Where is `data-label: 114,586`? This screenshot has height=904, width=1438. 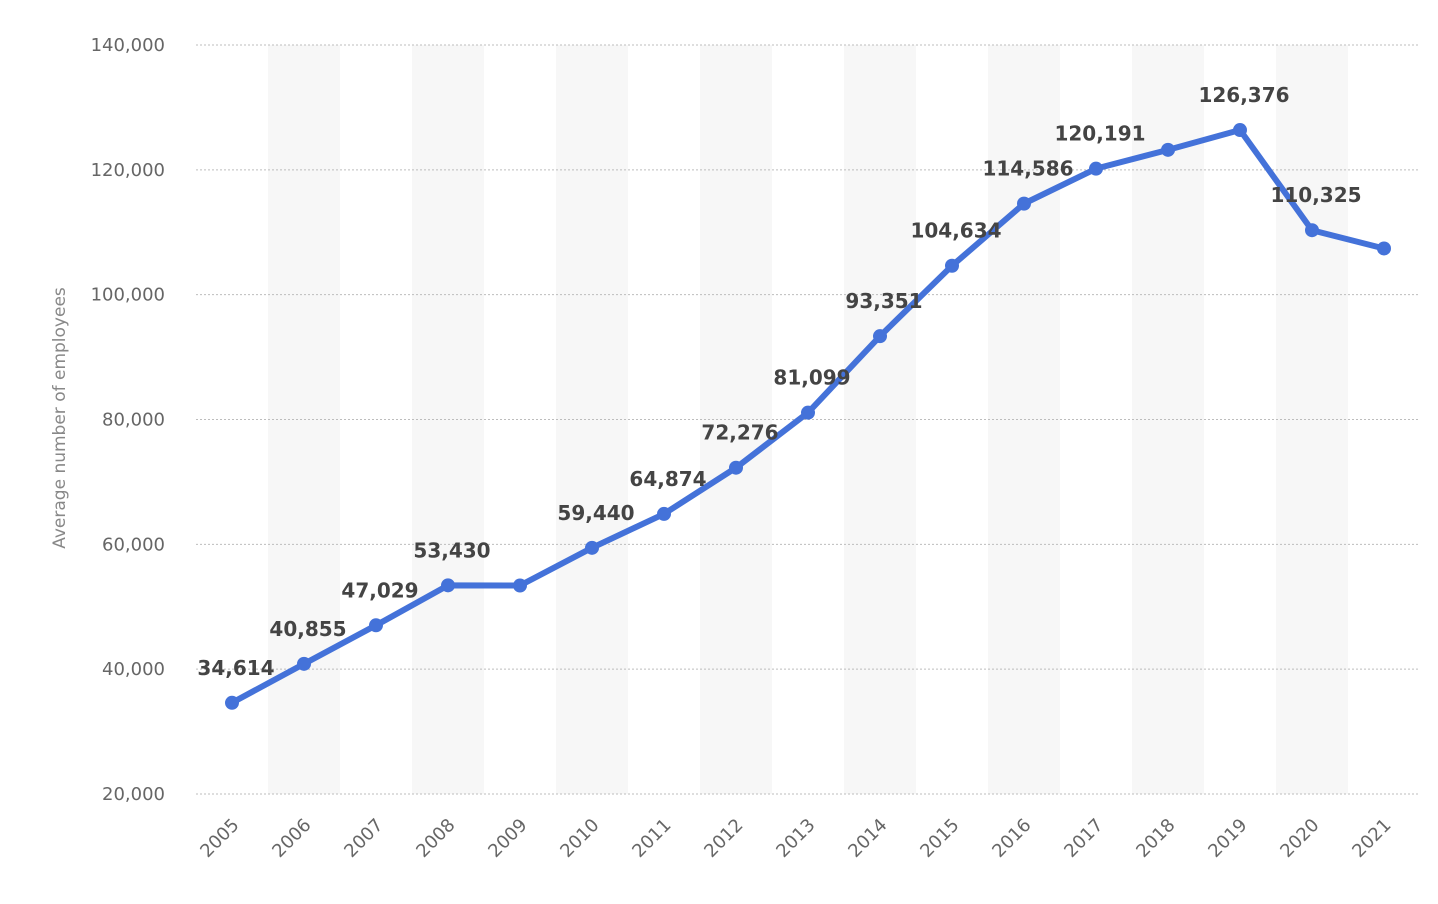 data-label: 114,586 is located at coordinates (1027, 169).